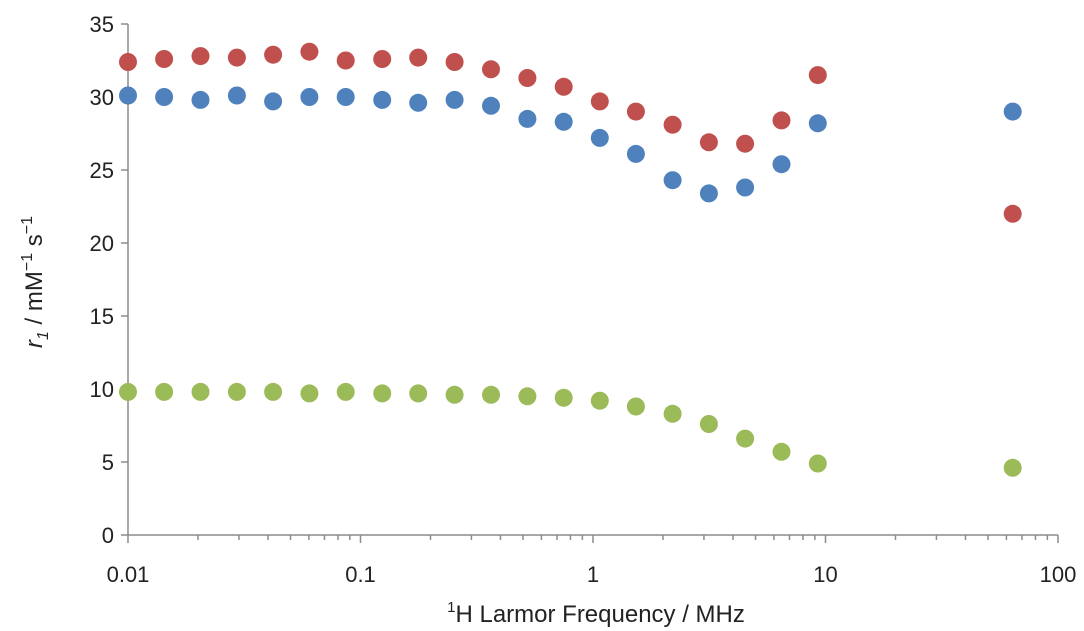 Image resolution: width=1084 pixels, height=631 pixels. What do you see at coordinates (108, 535) in the screenshot?
I see `y-tick-label: 0` at bounding box center [108, 535].